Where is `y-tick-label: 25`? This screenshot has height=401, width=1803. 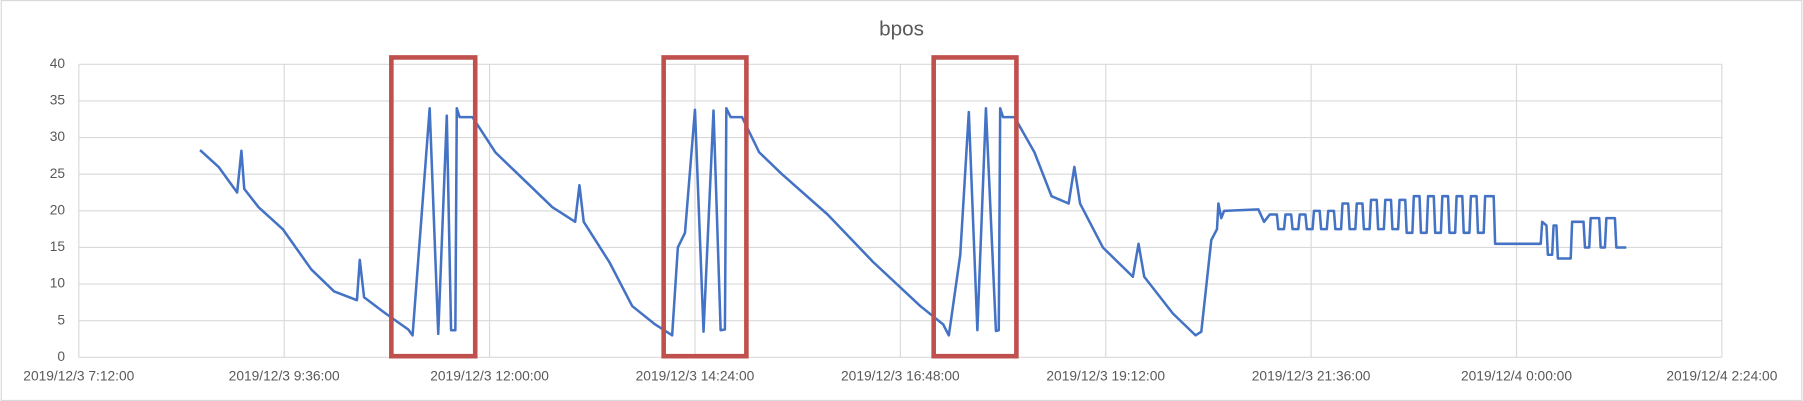 y-tick-label: 25 is located at coordinates (58, 173).